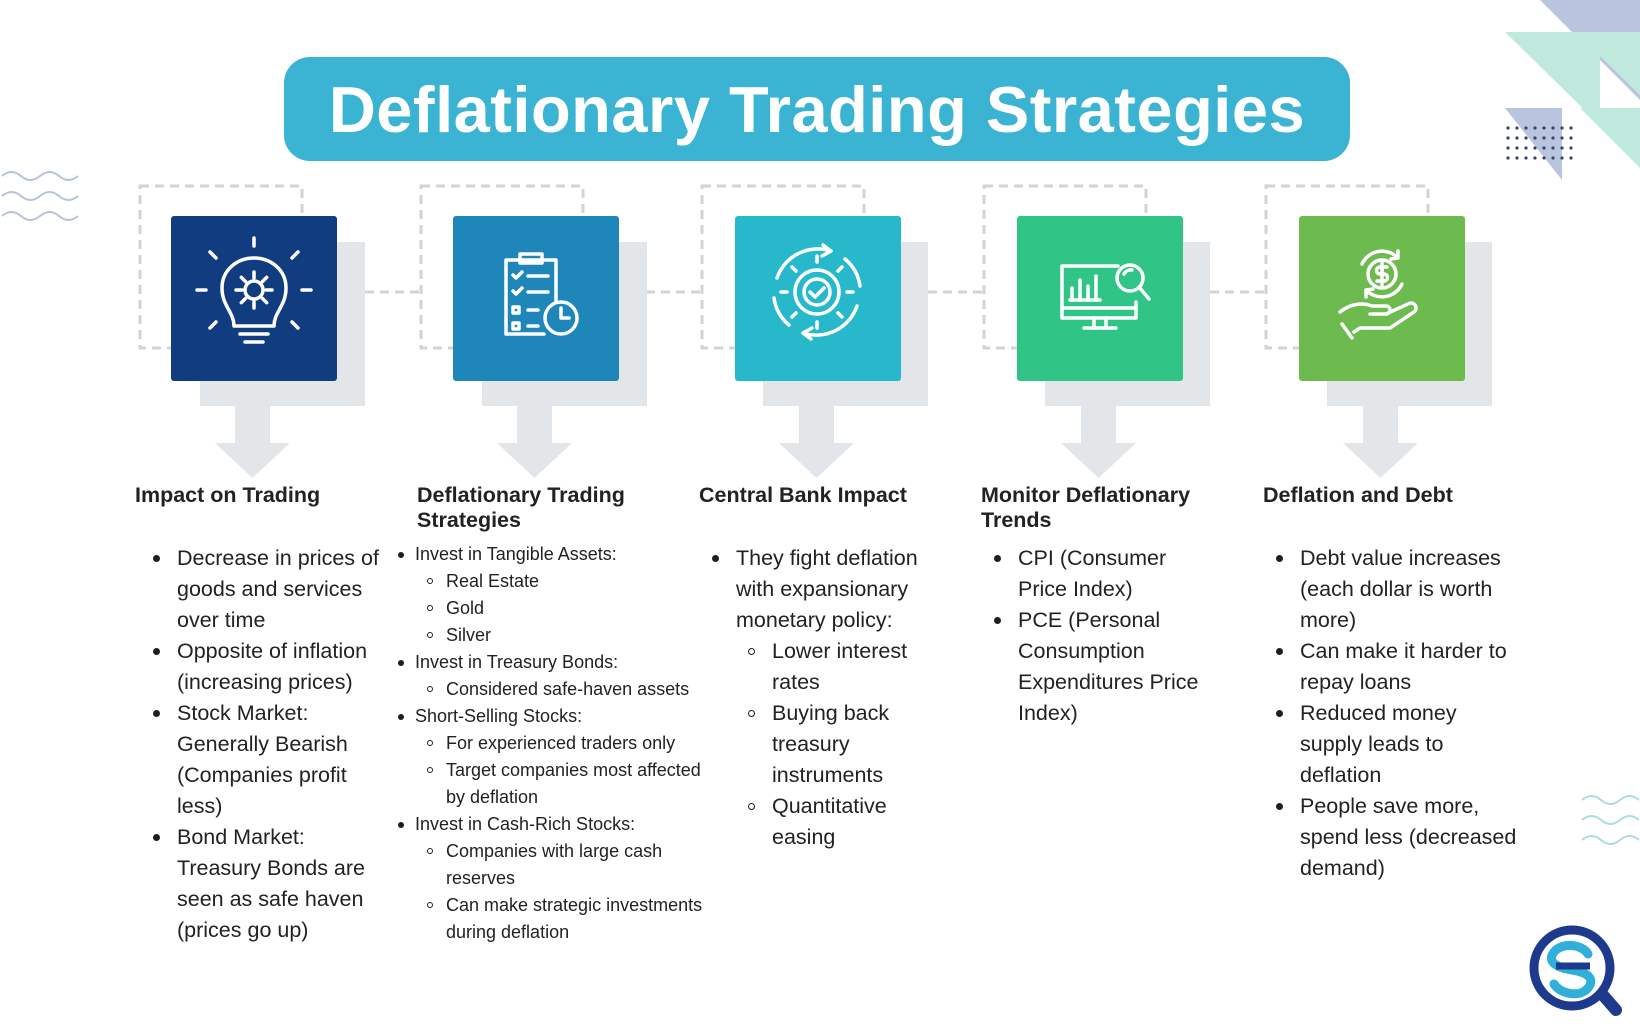 This screenshot has width=1640, height=1030. I want to click on heading-impact-on-trading: Impact on Trading, so click(228, 495).